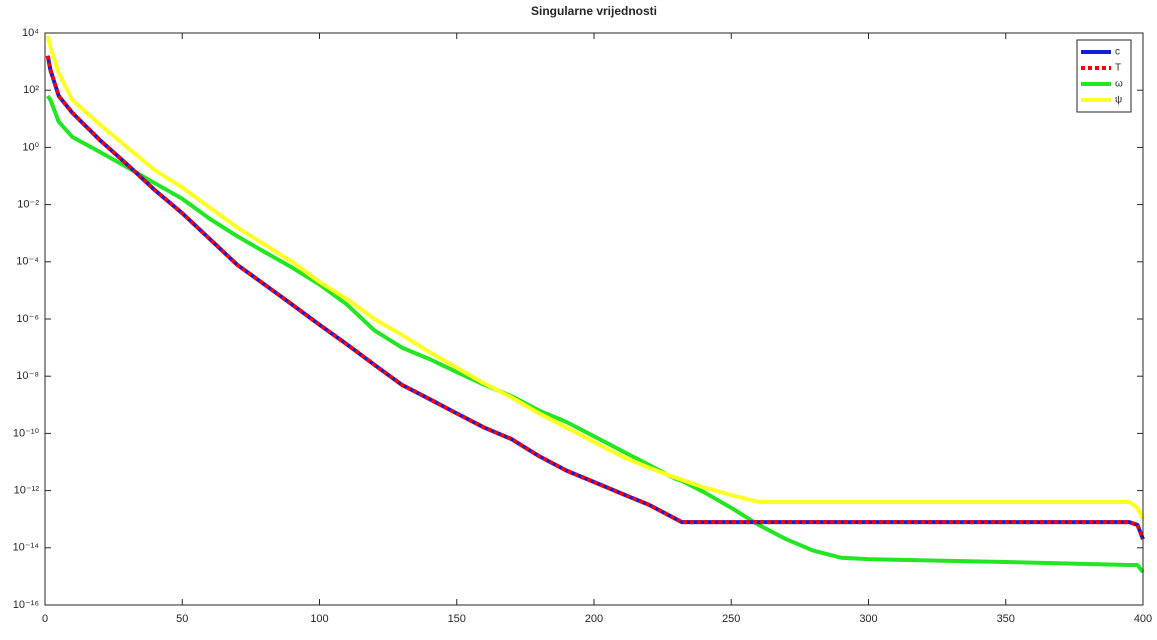 The width and height of the screenshot is (1157, 640). I want to click on x-tick-label: 50, so click(182, 619).